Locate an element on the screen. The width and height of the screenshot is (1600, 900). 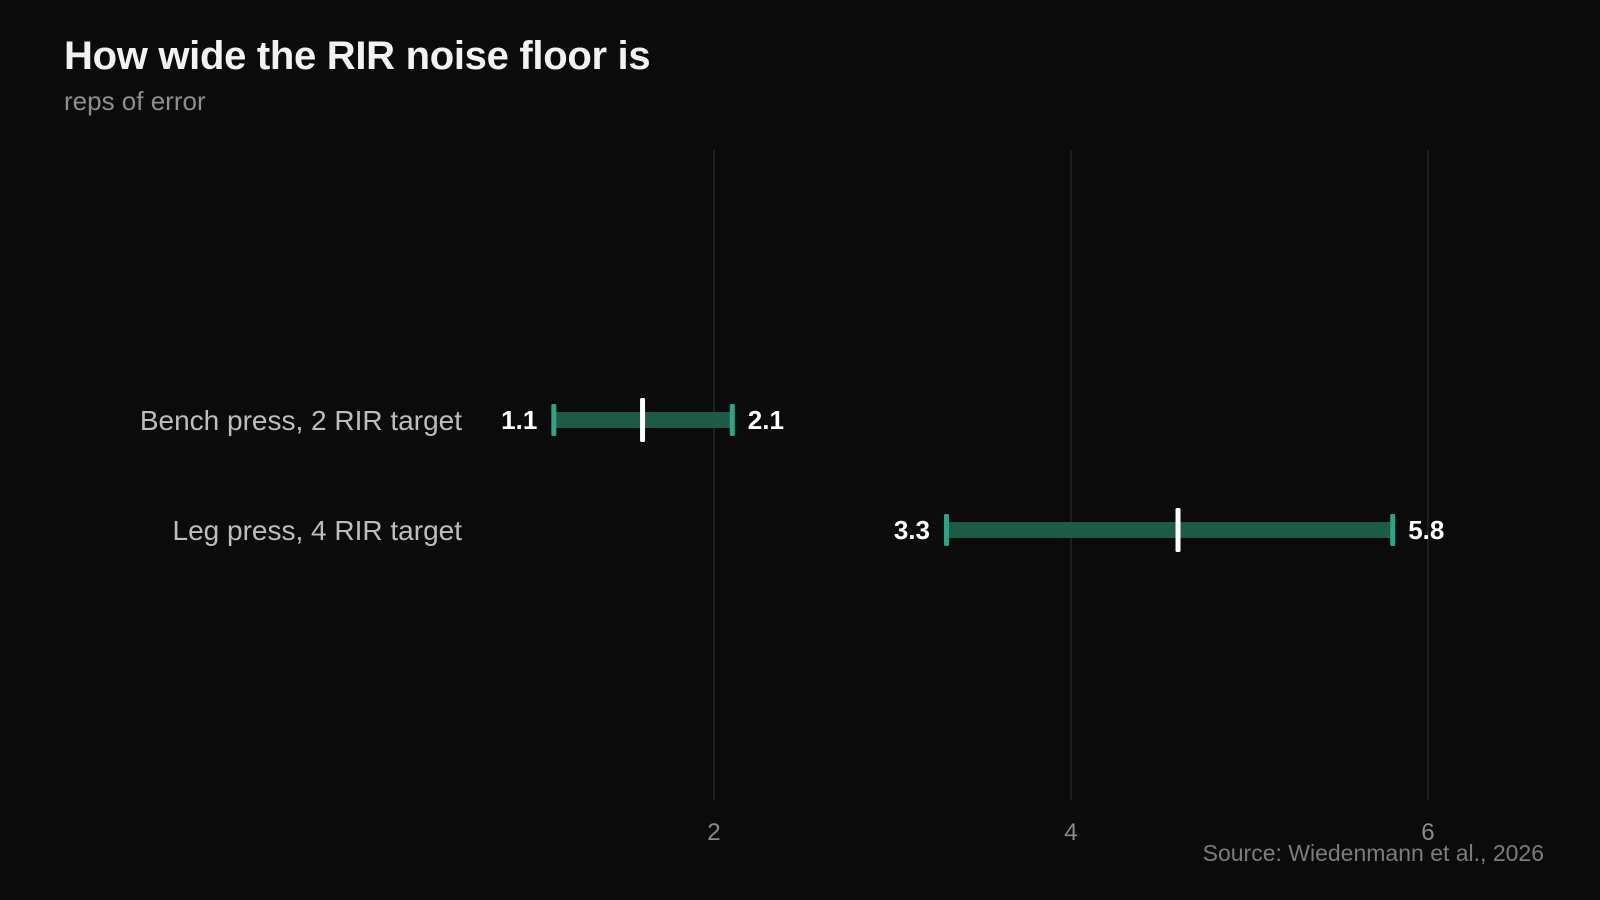
low-value-label: 3.3 is located at coordinates (912, 530).